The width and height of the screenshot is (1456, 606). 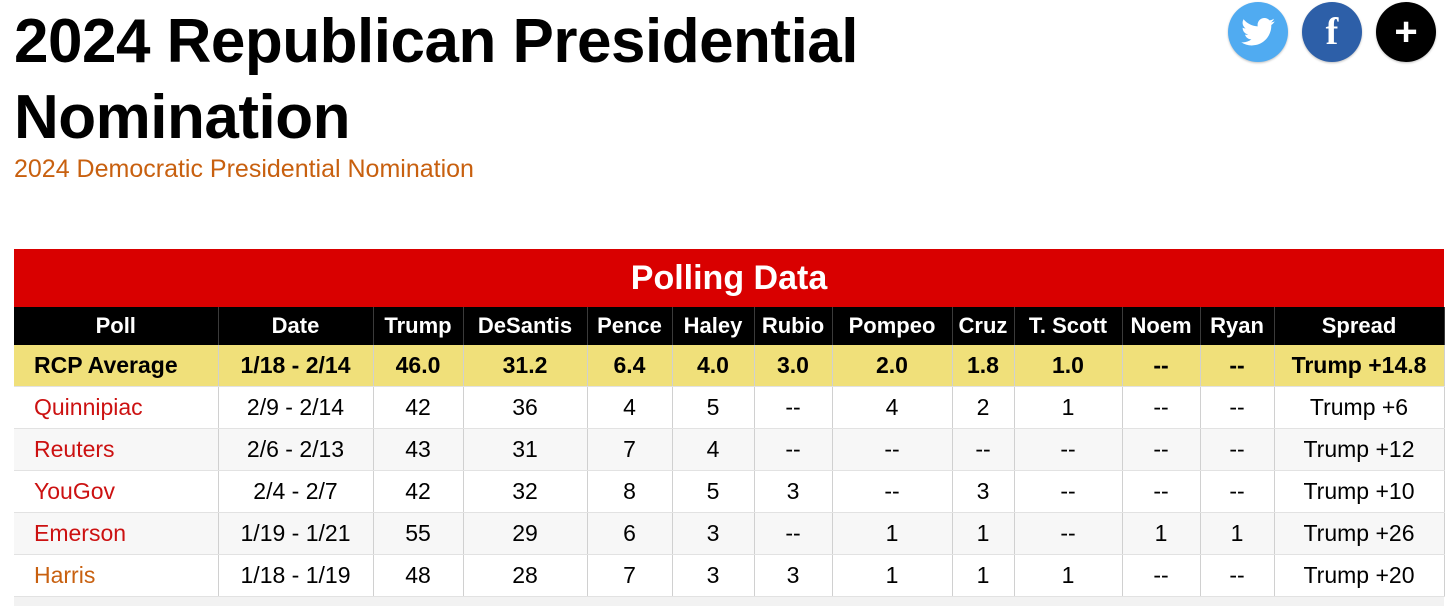 What do you see at coordinates (525, 326) in the screenshot?
I see `column-header-desantis: DeSantis` at bounding box center [525, 326].